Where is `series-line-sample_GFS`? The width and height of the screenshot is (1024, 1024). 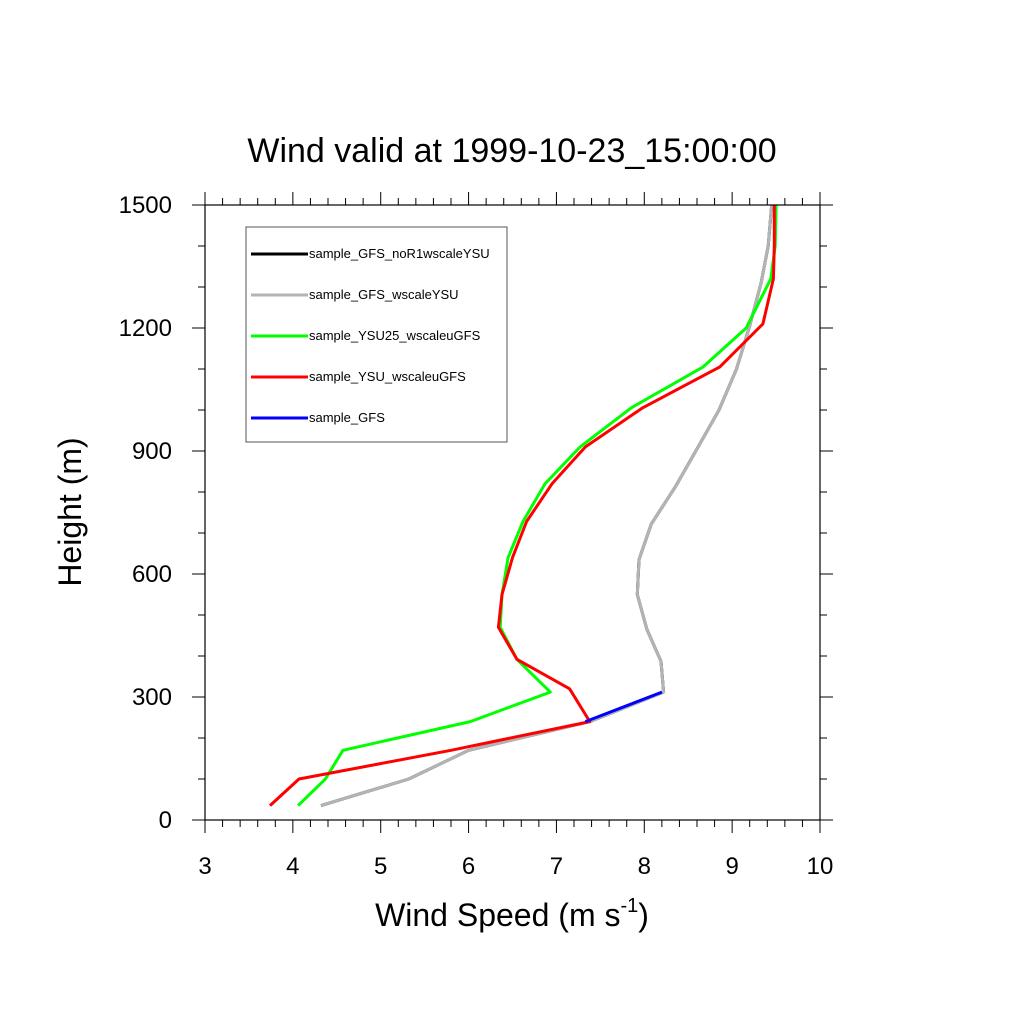 series-line-sample_GFS is located at coordinates (623, 706).